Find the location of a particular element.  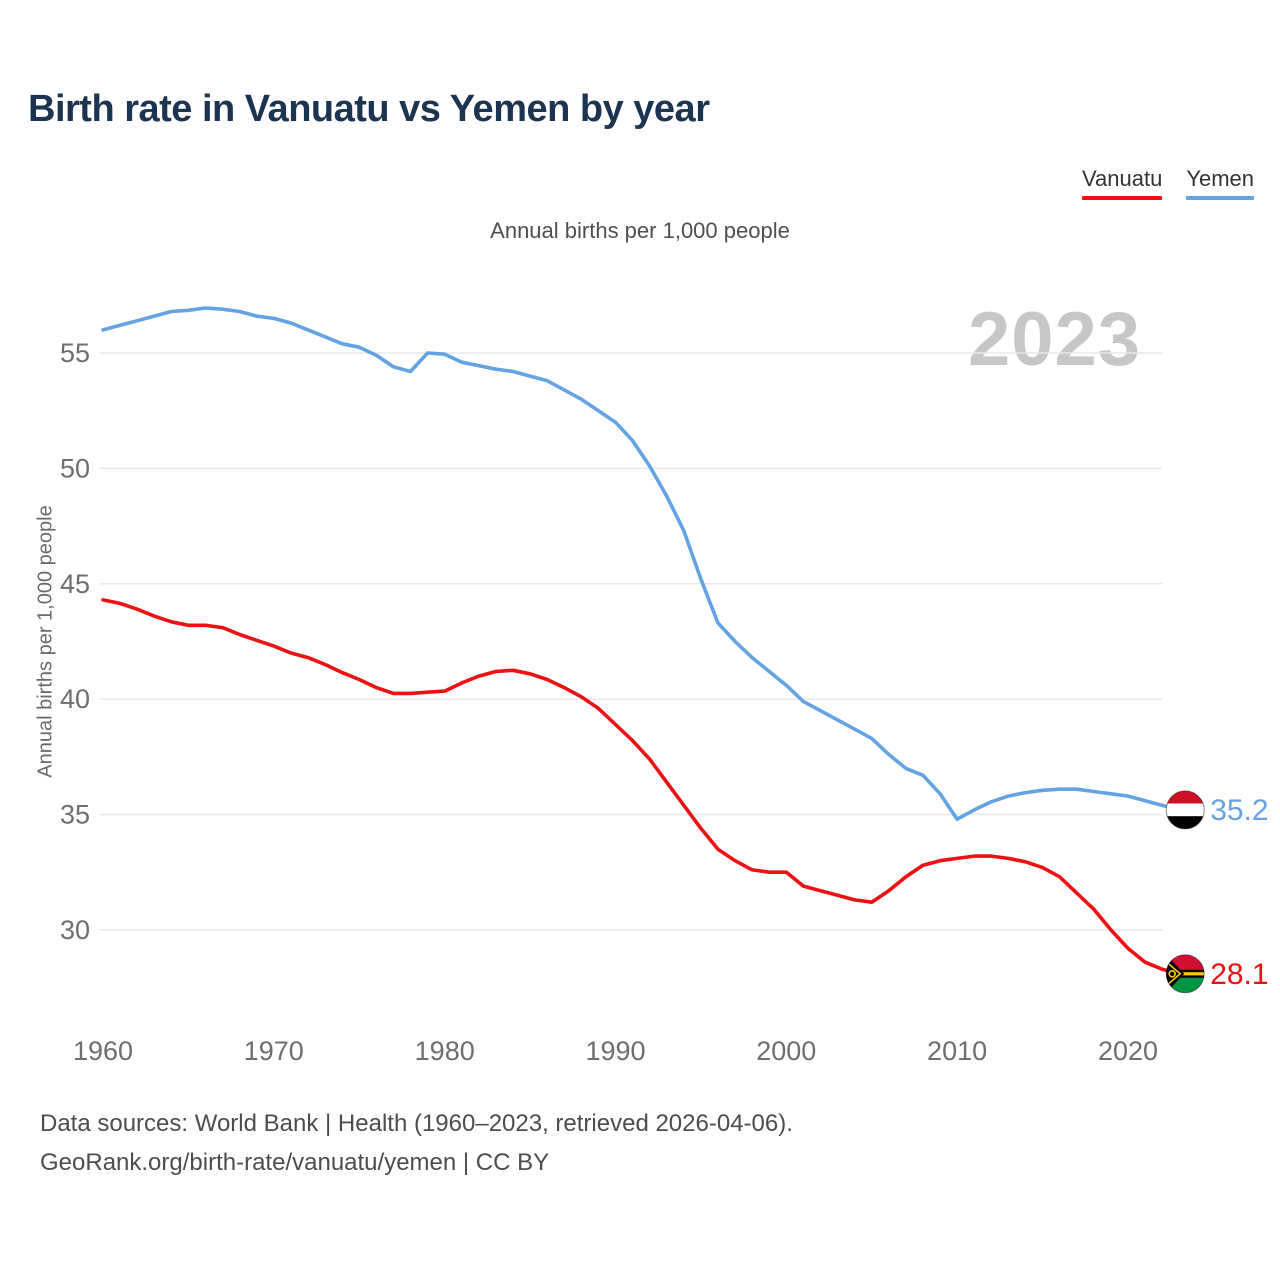

legend-item-yemen: Yemen is located at coordinates (1220, 183).